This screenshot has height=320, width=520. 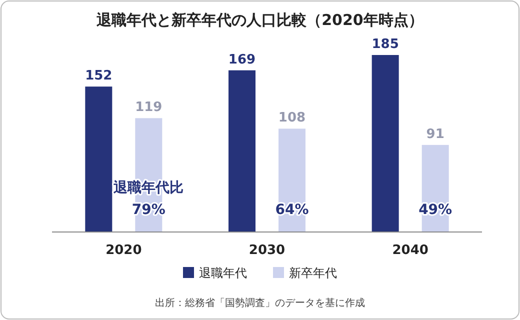 I want to click on data-label: 152, so click(x=98, y=76).